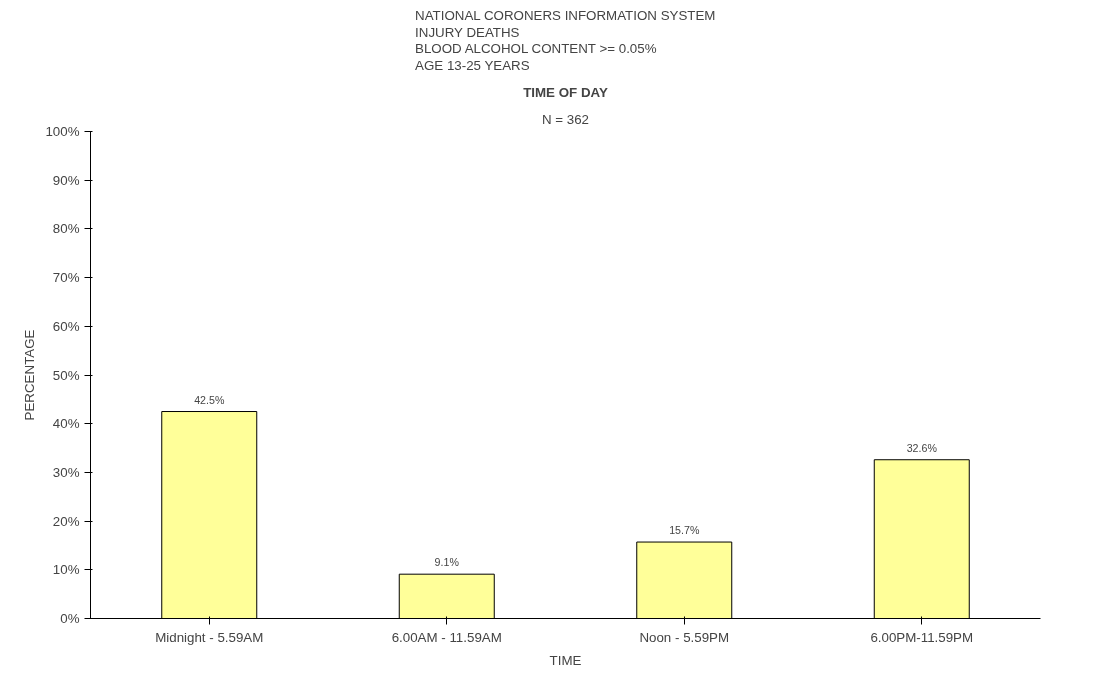 The width and height of the screenshot is (1109, 680). Describe the element at coordinates (62, 131) in the screenshot. I see `y-tick-label: 100%` at that location.